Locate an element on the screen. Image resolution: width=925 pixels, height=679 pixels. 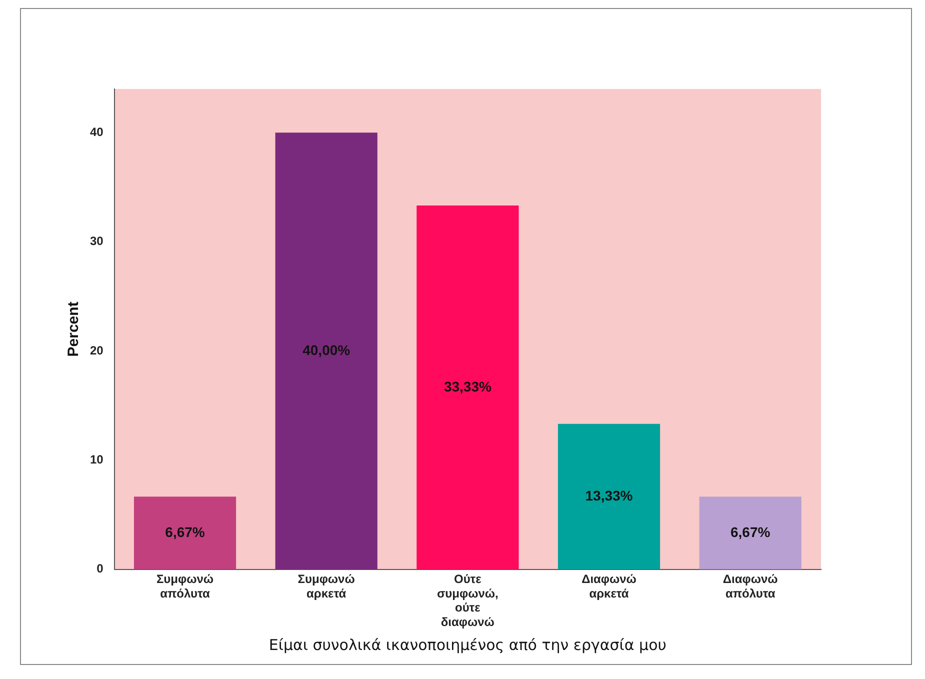
data-label: 13,33% is located at coordinates (609, 495).